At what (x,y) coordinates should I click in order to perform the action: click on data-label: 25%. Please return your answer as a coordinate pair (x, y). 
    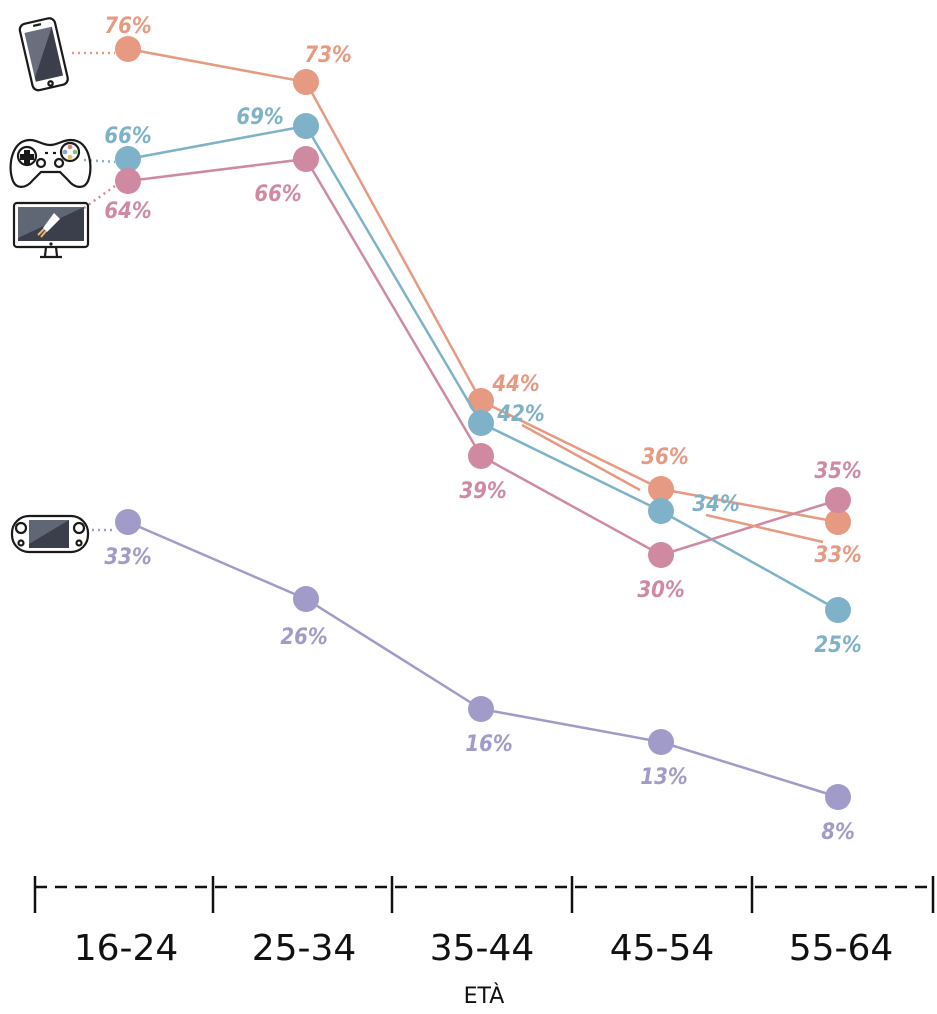
    Looking at the image, I should click on (837, 645).